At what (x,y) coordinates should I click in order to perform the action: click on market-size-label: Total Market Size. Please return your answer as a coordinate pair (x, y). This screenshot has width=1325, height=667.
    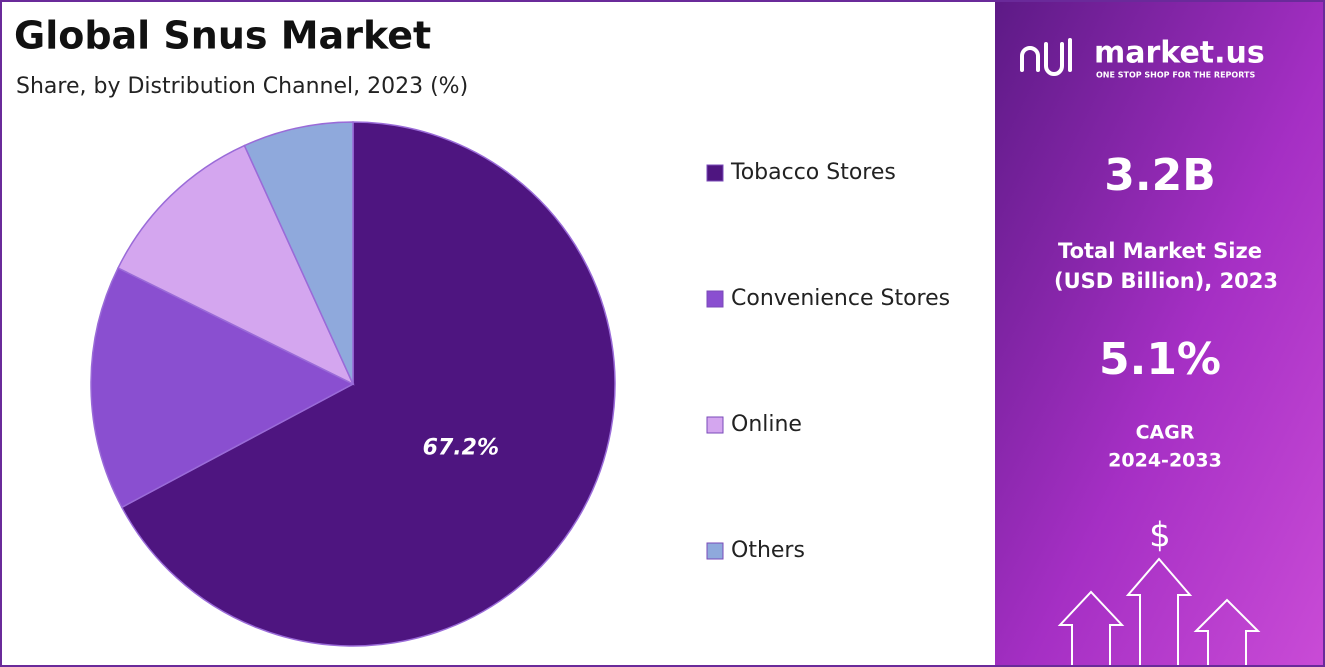
    Looking at the image, I should click on (1160, 251).